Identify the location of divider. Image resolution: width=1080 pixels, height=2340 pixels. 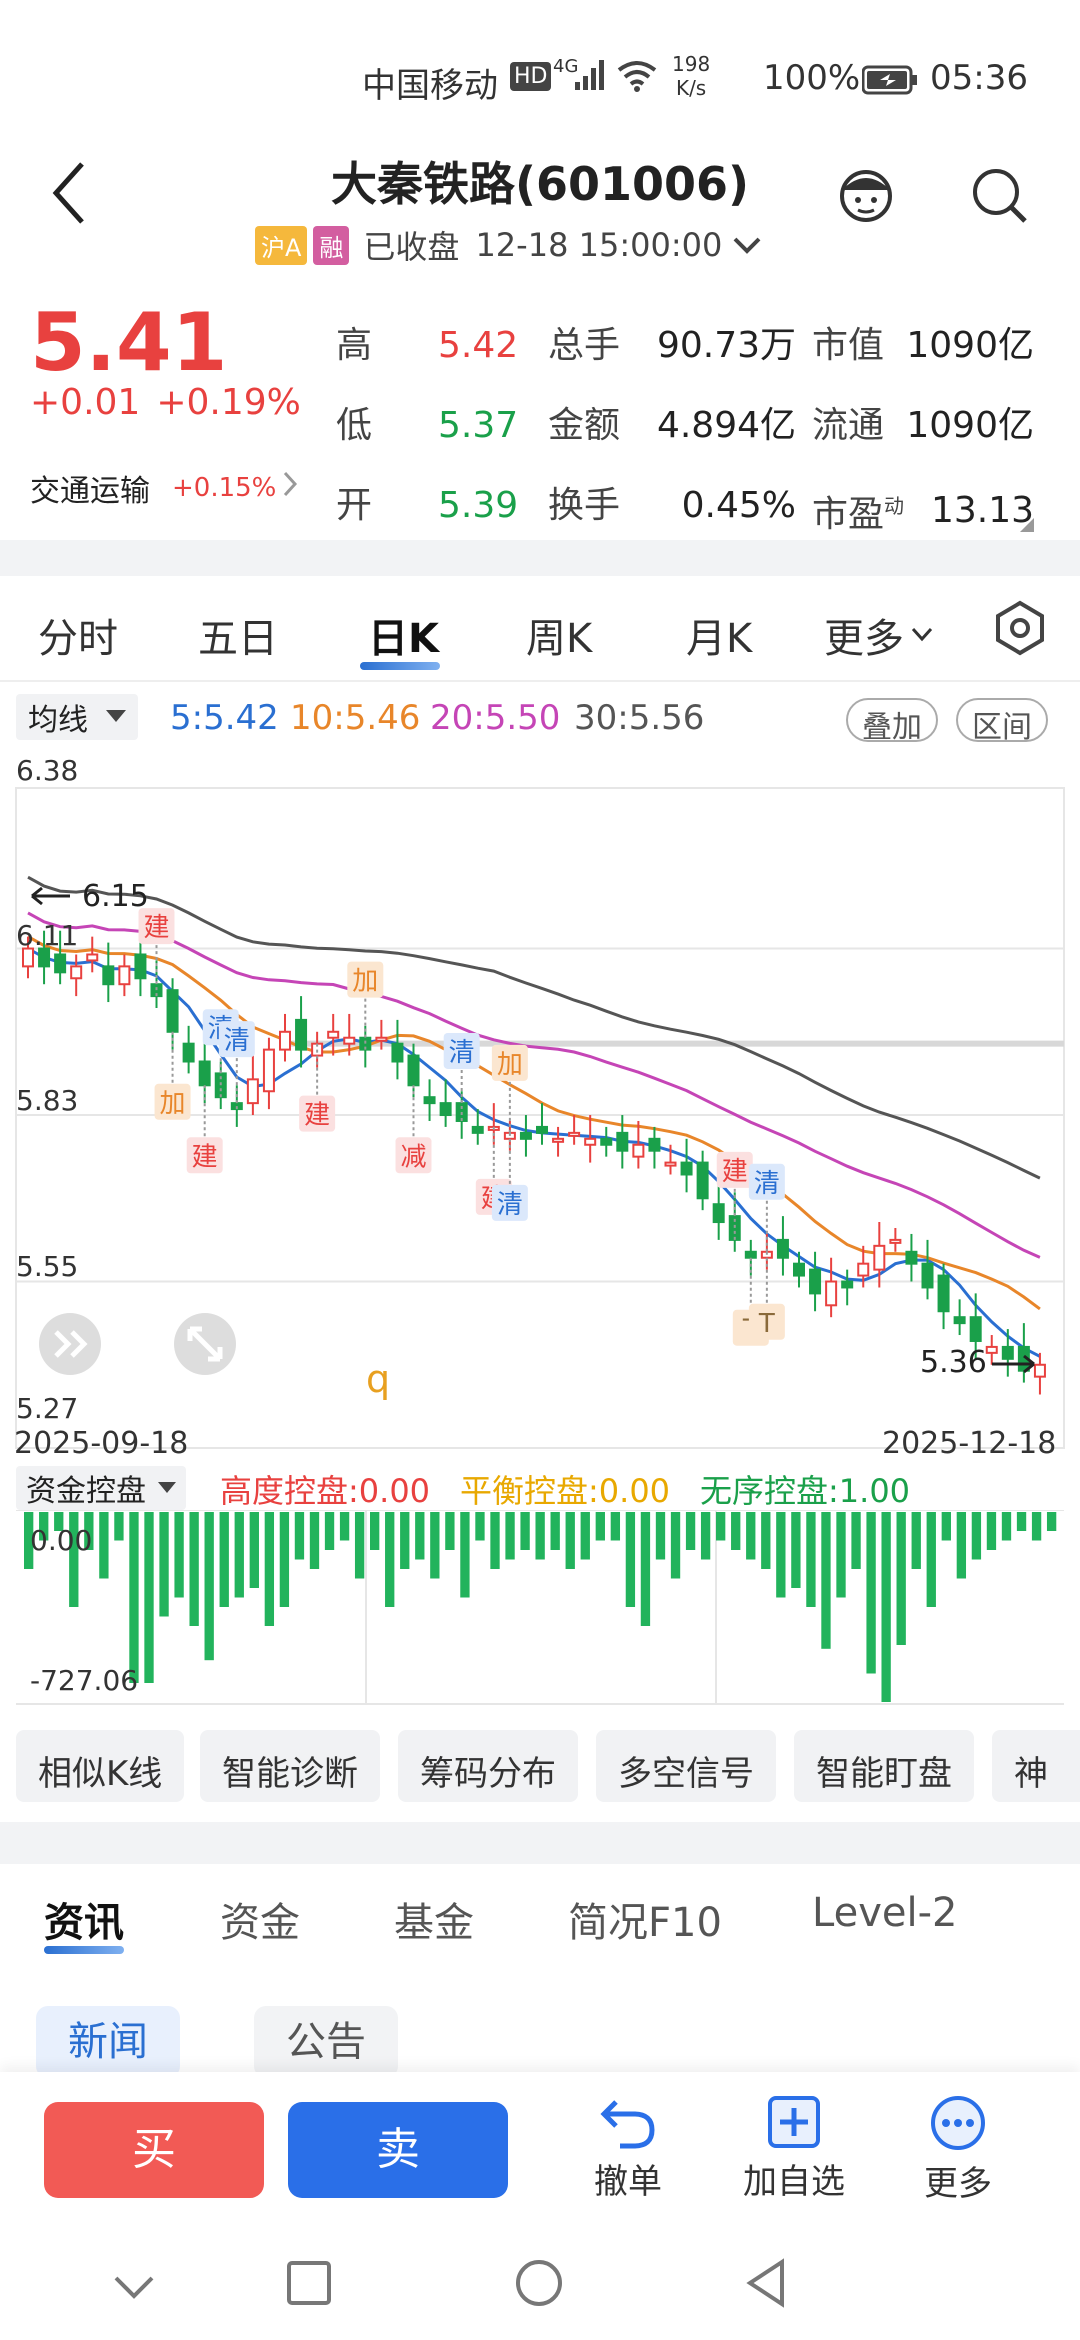
(540, 558).